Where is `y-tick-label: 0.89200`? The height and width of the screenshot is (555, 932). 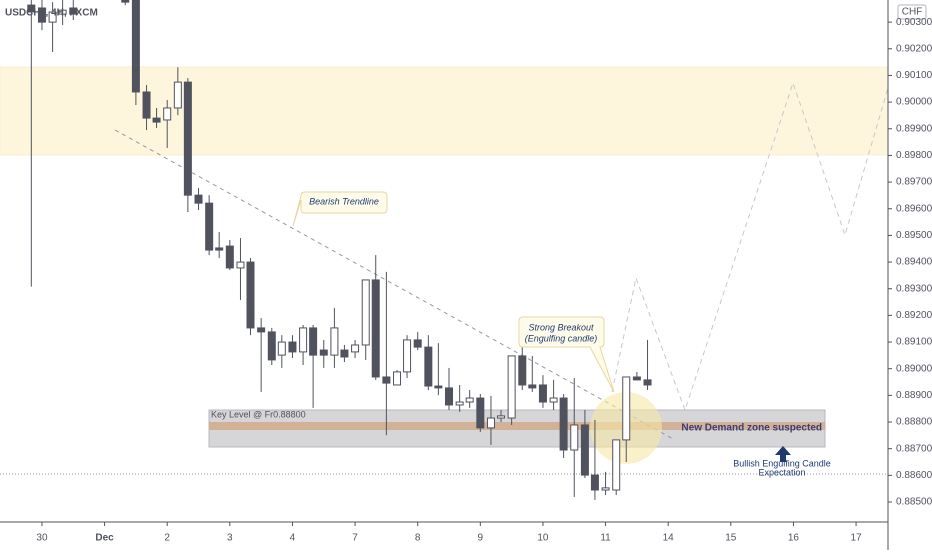
y-tick-label: 0.89200 is located at coordinates (914, 315).